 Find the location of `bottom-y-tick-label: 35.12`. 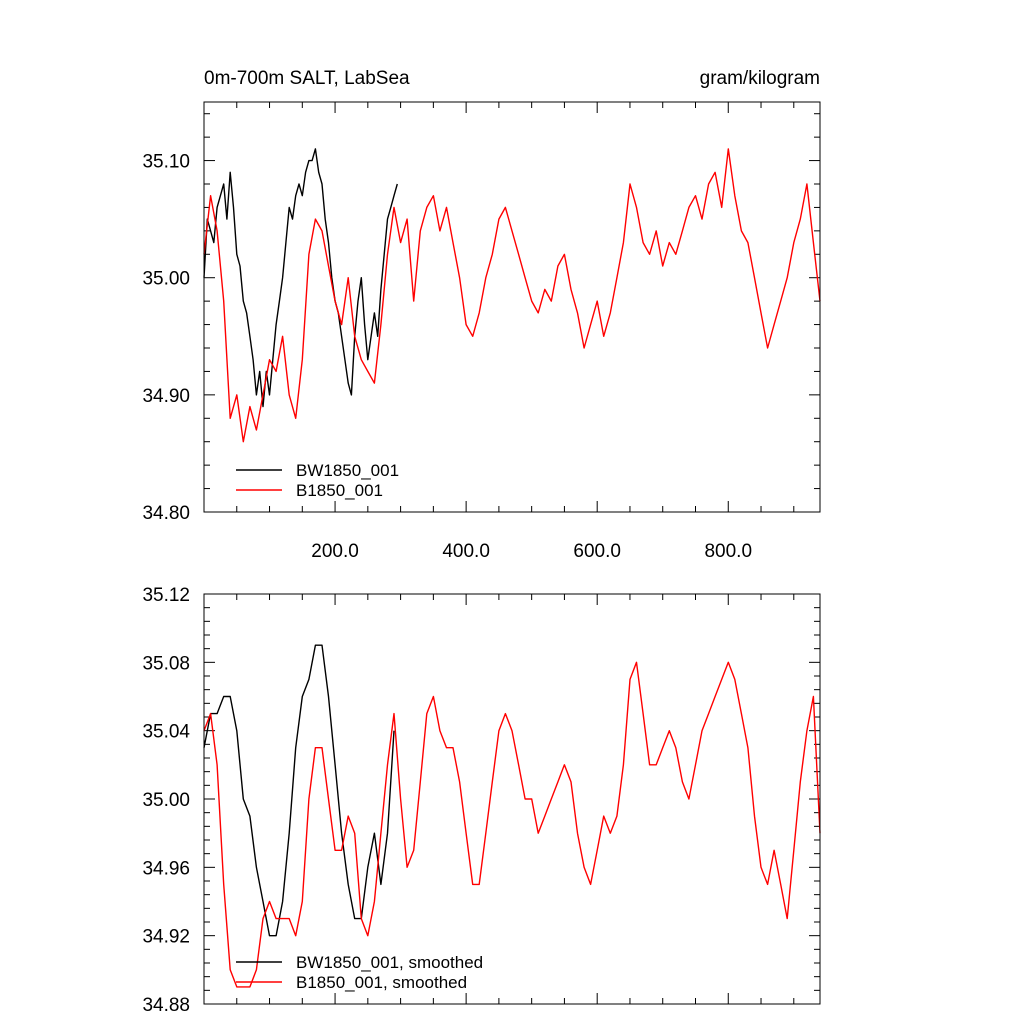

bottom-y-tick-label: 35.12 is located at coordinates (166, 595).